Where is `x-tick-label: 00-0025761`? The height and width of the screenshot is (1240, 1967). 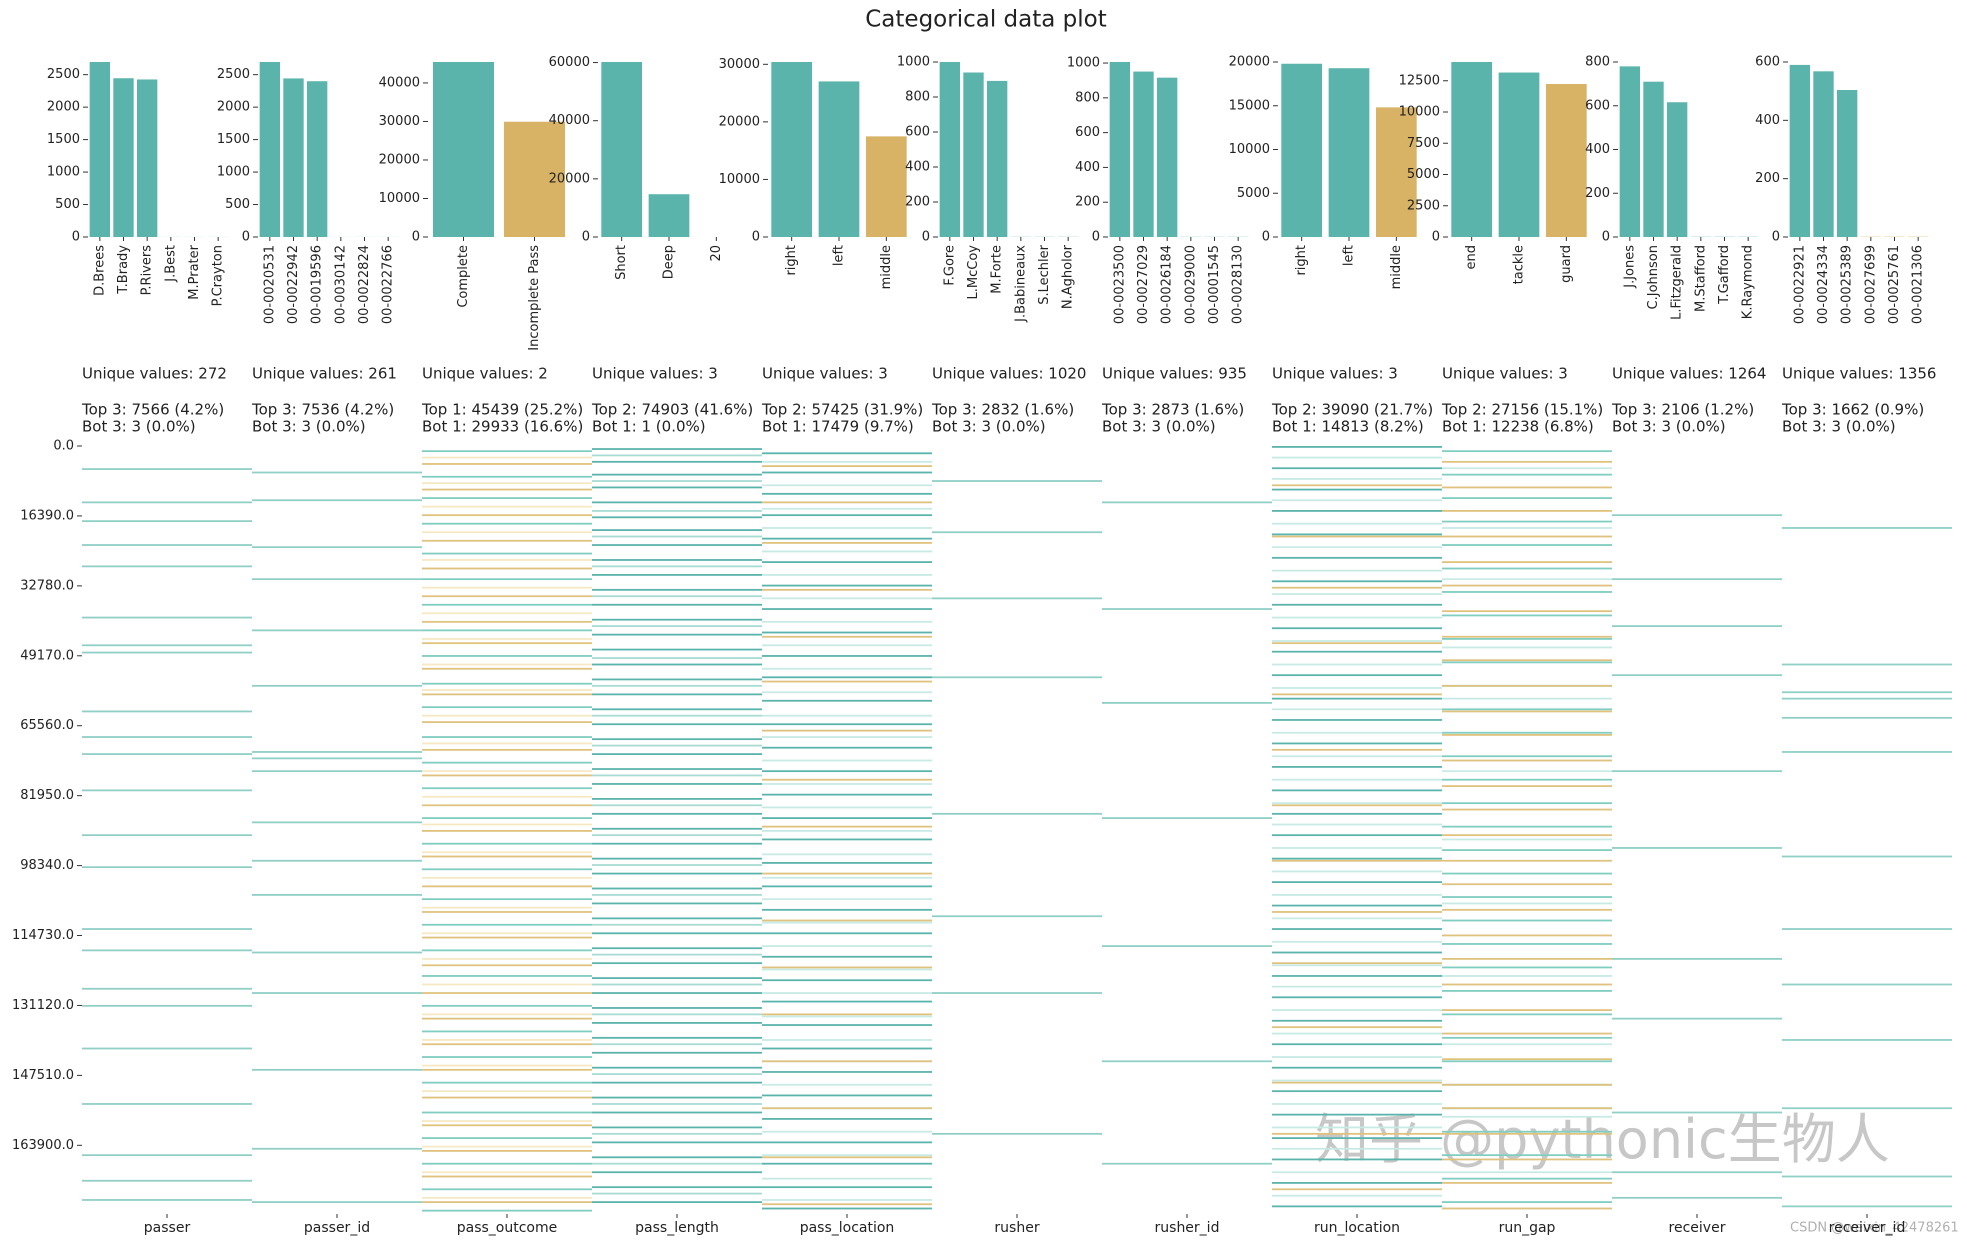 x-tick-label: 00-0025761 is located at coordinates (1894, 284).